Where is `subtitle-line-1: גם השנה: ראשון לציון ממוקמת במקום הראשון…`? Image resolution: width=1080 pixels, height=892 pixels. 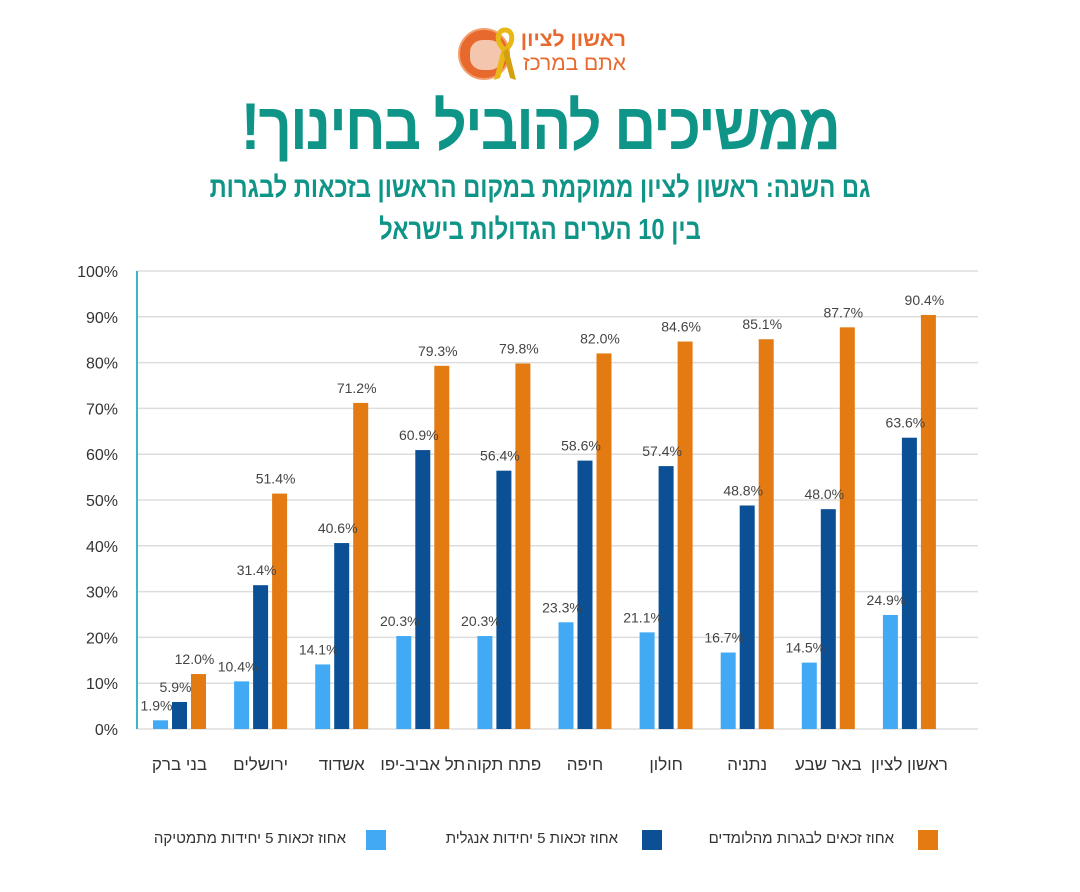 subtitle-line-1: גם השנה: ראשון לציון ממוקמת במקום הראשון… is located at coordinates (540, 188).